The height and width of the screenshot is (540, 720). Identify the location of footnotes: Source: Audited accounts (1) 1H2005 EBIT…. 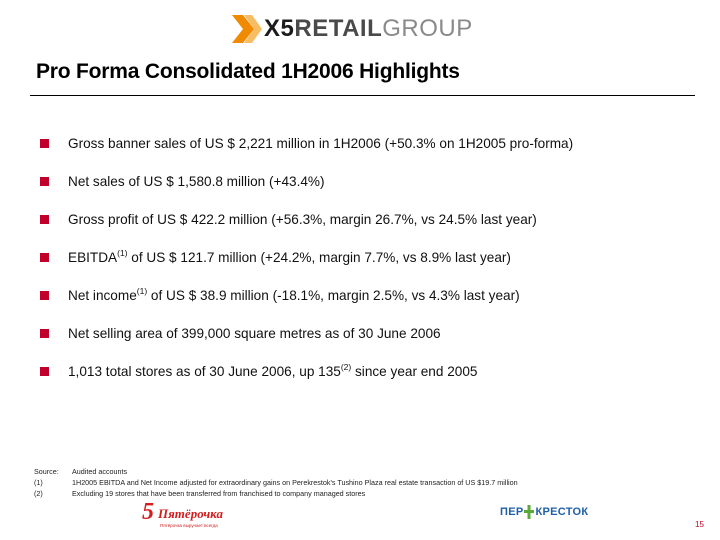
(276, 482).